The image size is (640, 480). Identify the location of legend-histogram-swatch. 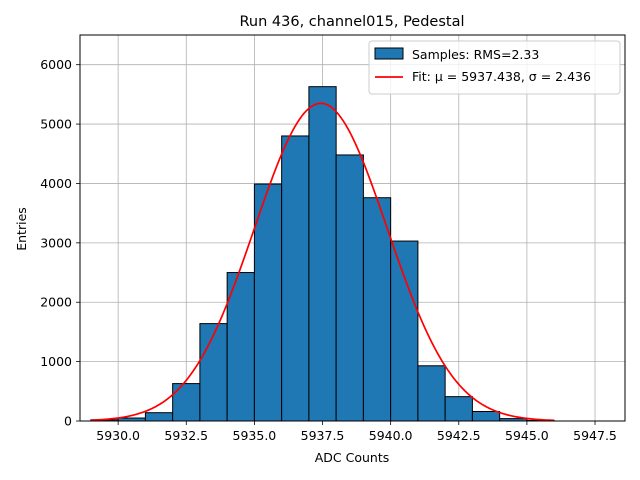
(389, 53).